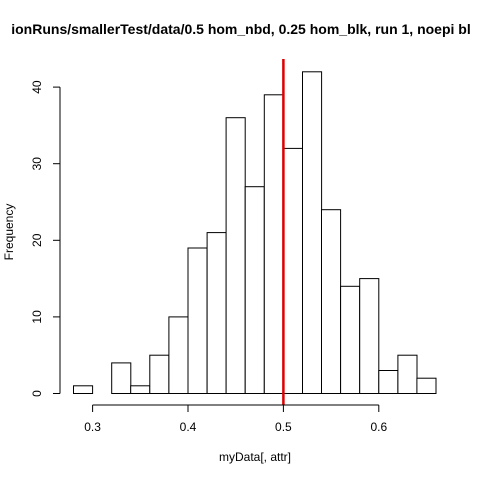 The width and height of the screenshot is (480, 480). Describe the element at coordinates (37, 164) in the screenshot. I see `y-tick-label: 30` at that location.